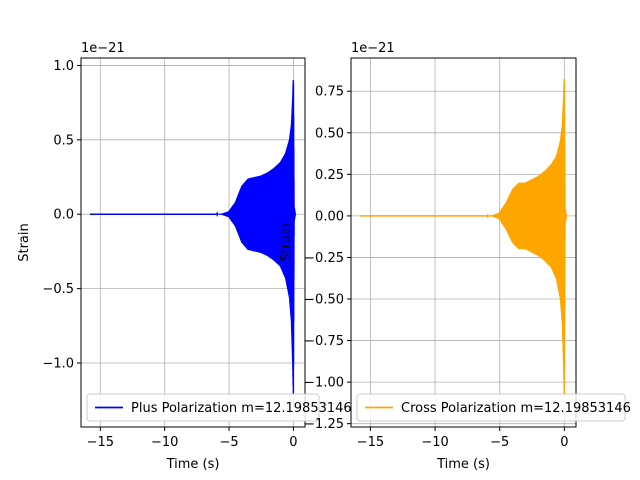 The width and height of the screenshot is (640, 480). I want to click on y-tick-label: −0.25, so click(324, 258).